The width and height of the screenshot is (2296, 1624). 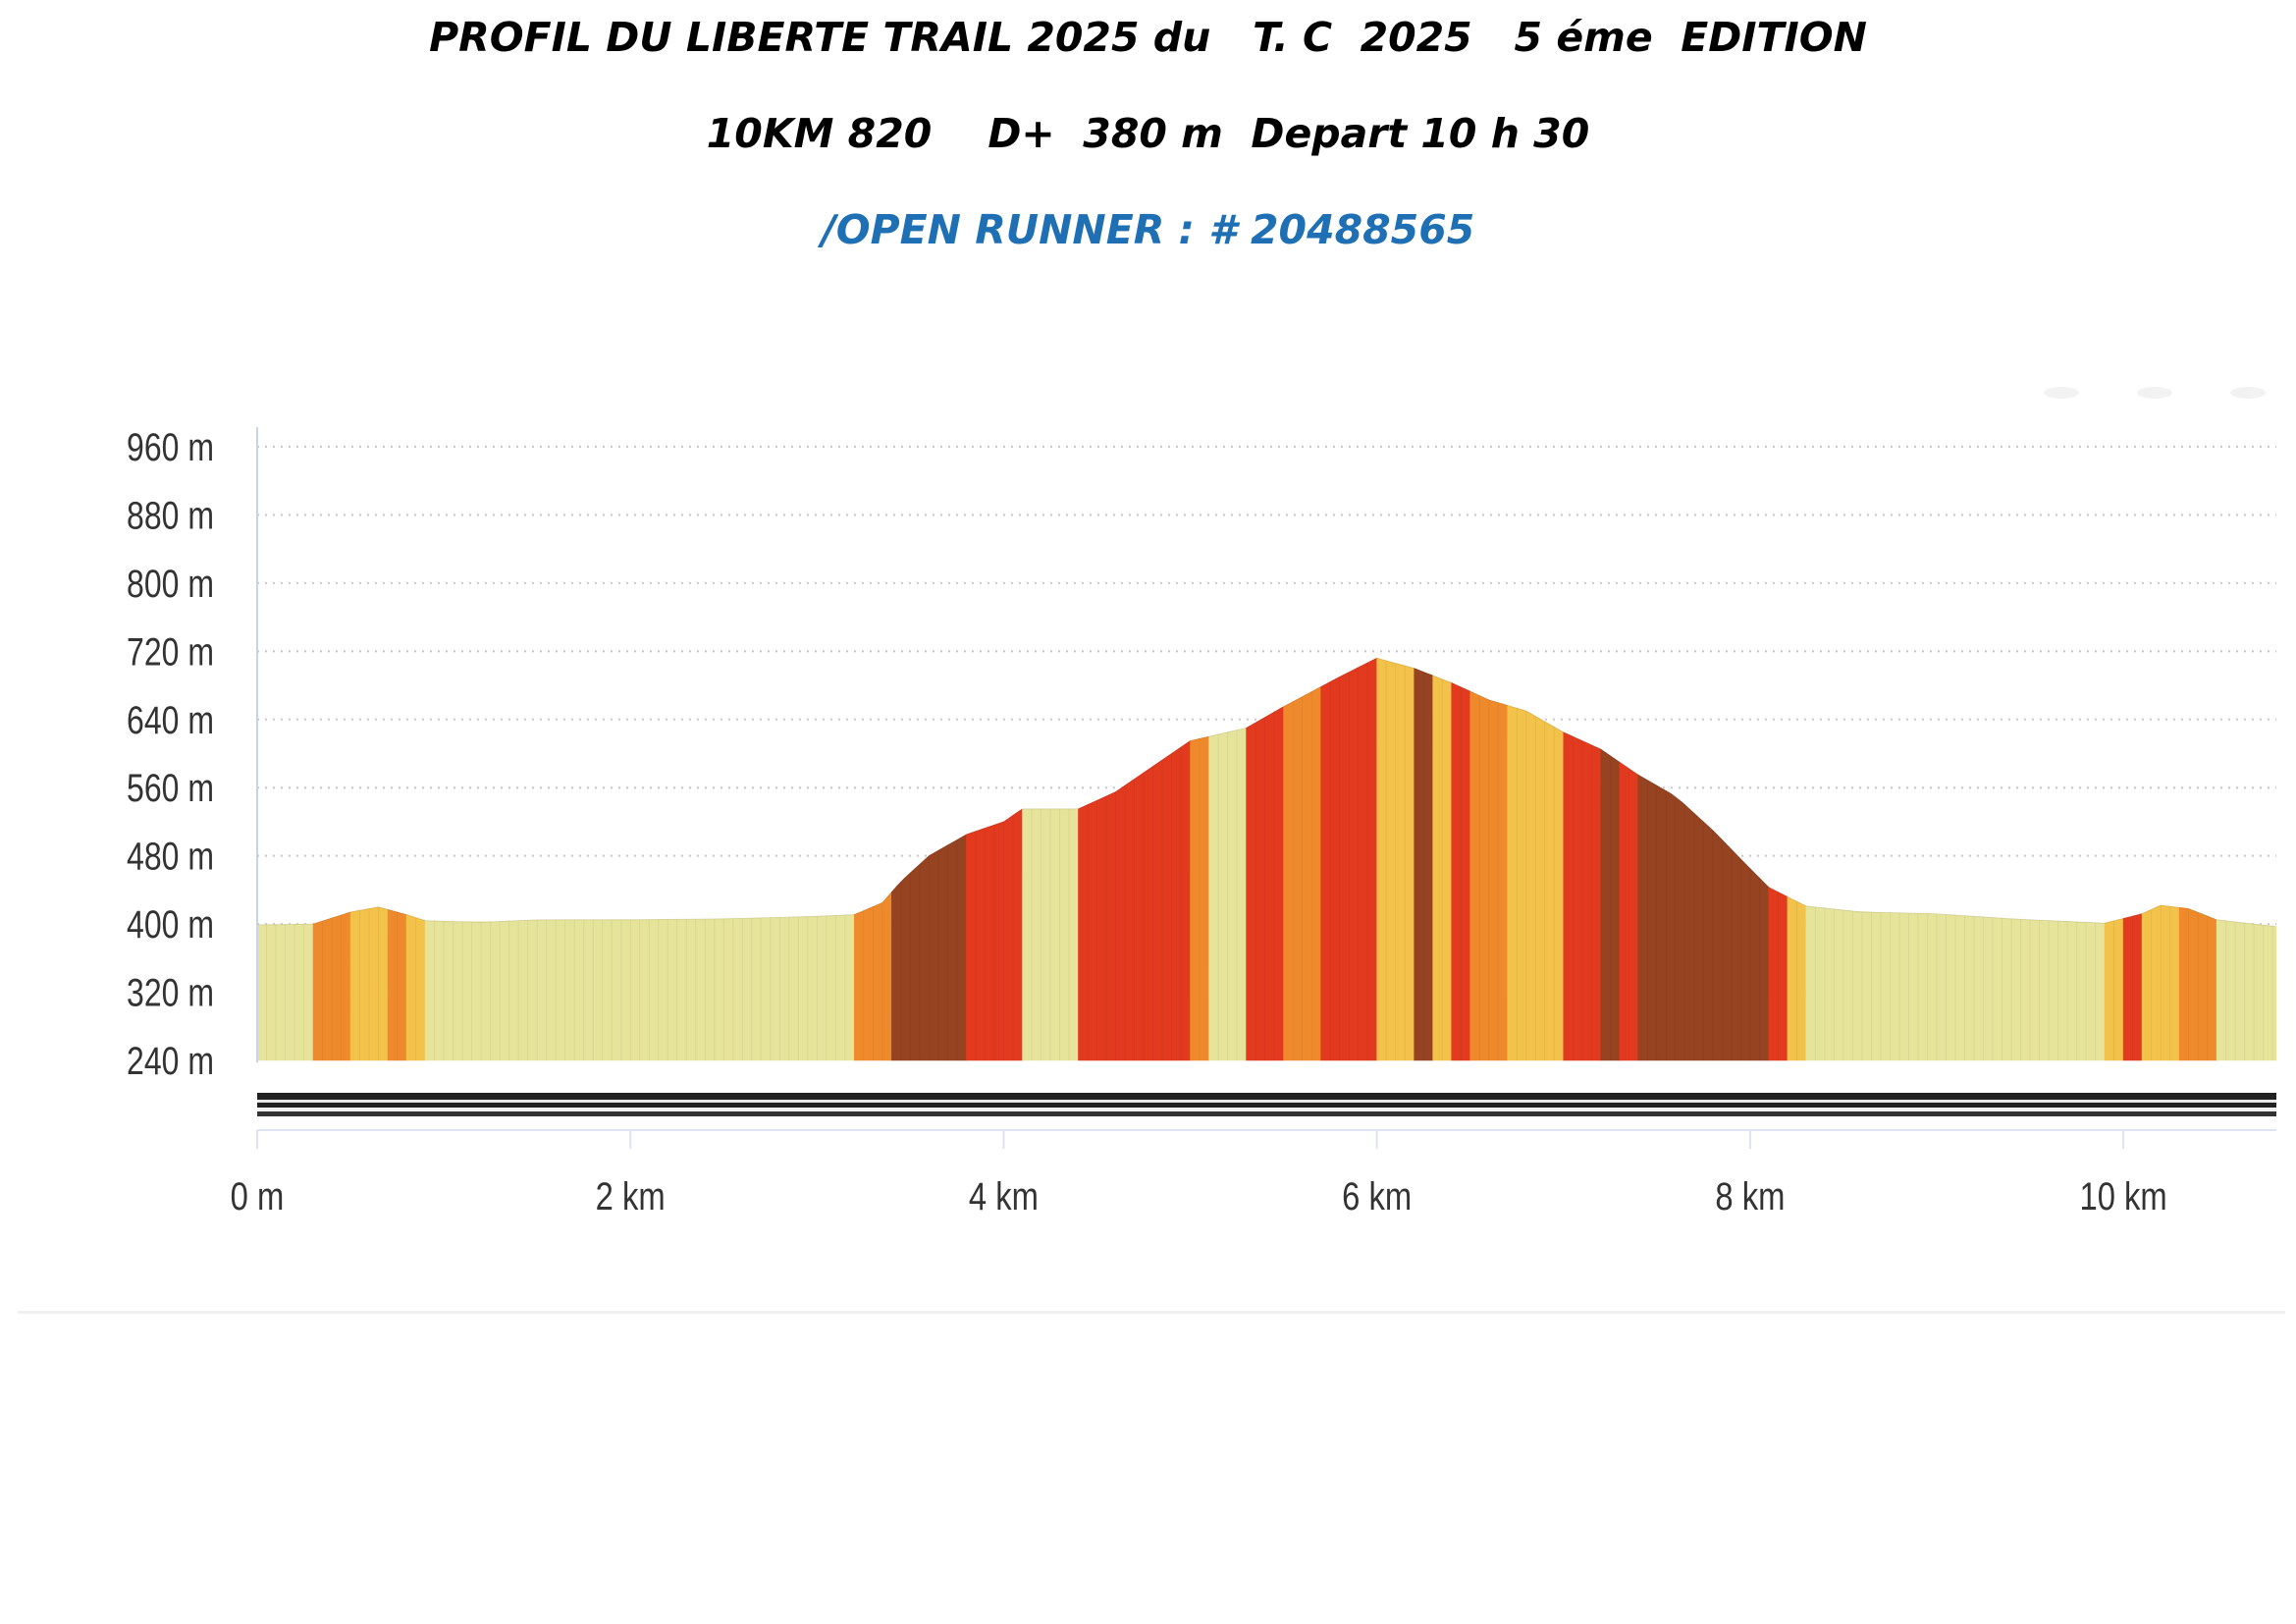 I want to click on x-tick-label: 10 km, so click(x=2122, y=1196).